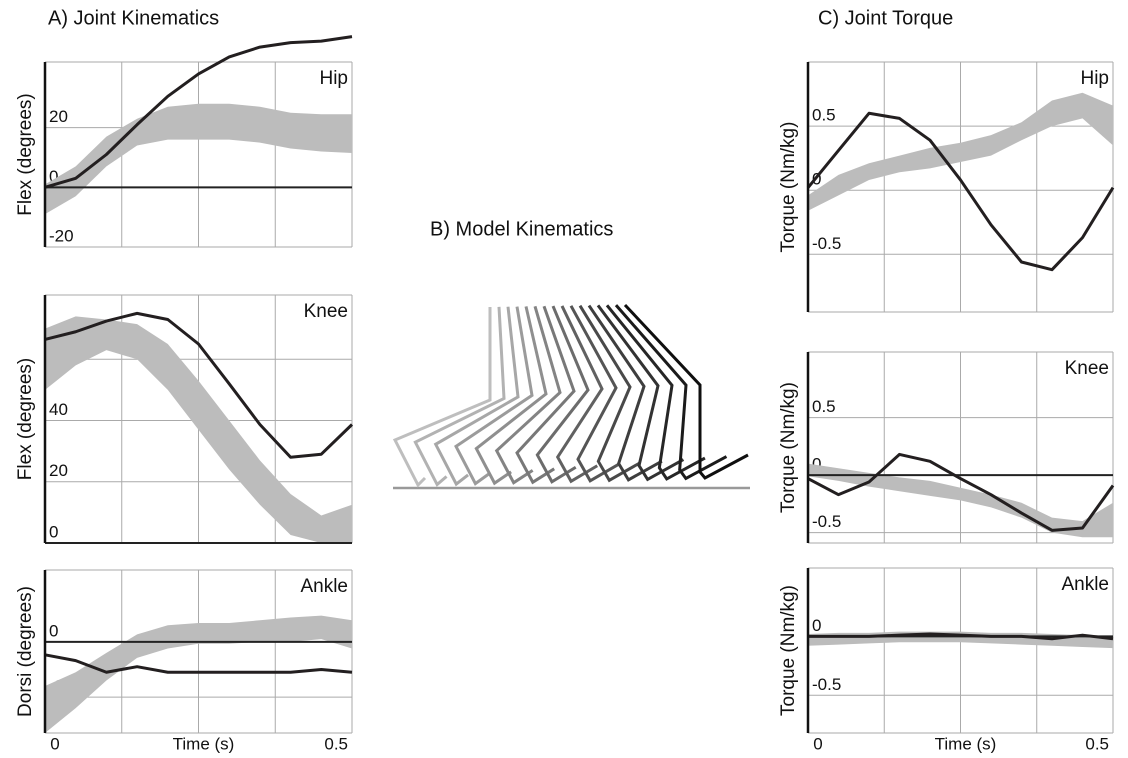  What do you see at coordinates (25, 651) in the screenshot?
I see `y-axis-label: Dorsi (degrees)` at bounding box center [25, 651].